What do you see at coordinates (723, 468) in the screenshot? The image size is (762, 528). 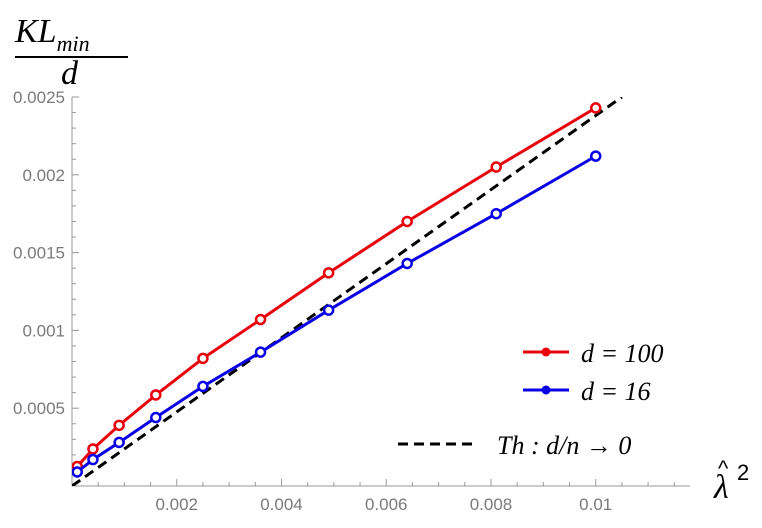 I see `x-label-hat: ^` at bounding box center [723, 468].